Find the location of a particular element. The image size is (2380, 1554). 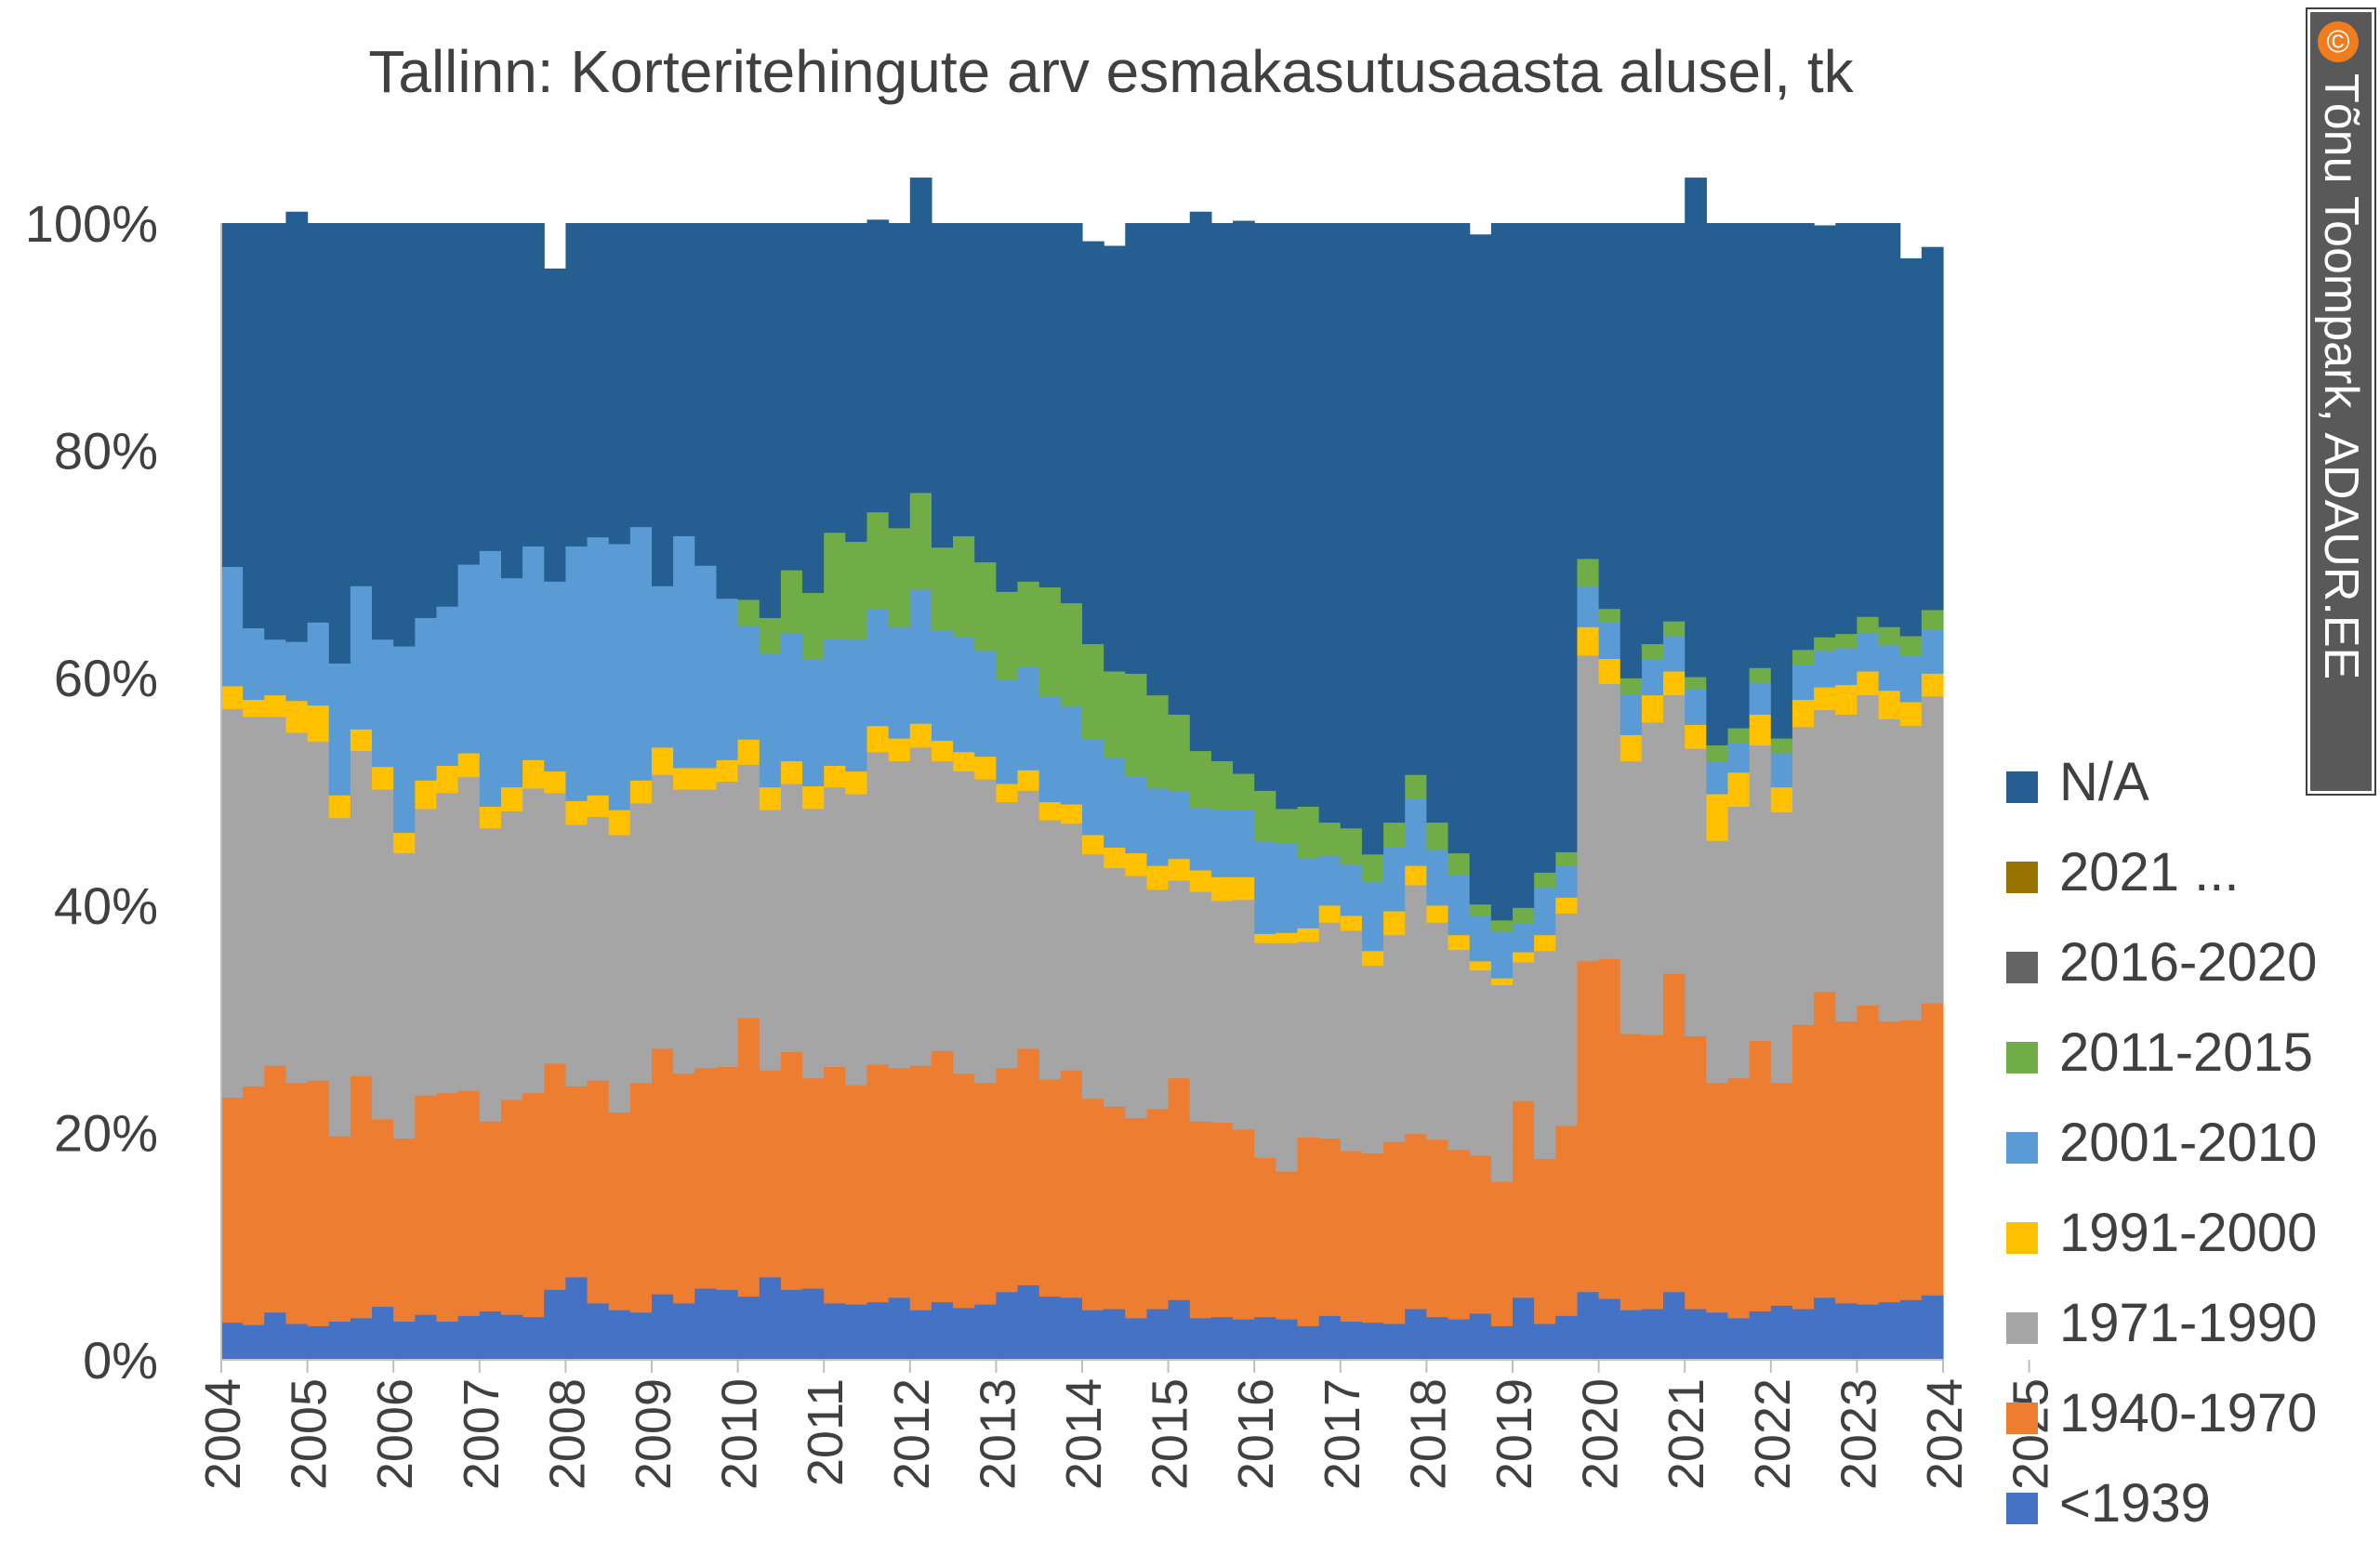

watermark-label: Tõnu Toompark, ADAUR.EE is located at coordinates (2341, 376).